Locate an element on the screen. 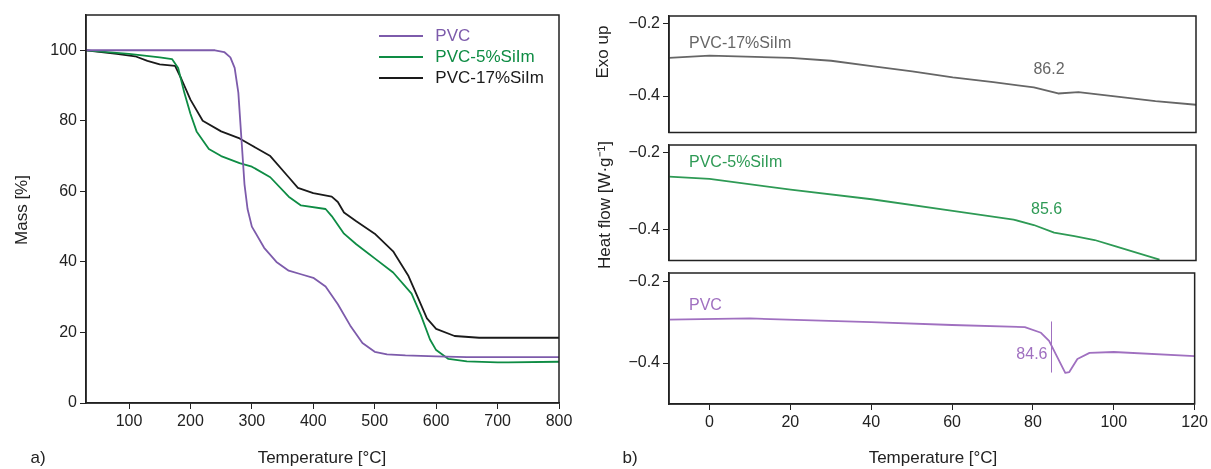  y-tick-label: 40 is located at coordinates (68, 261).